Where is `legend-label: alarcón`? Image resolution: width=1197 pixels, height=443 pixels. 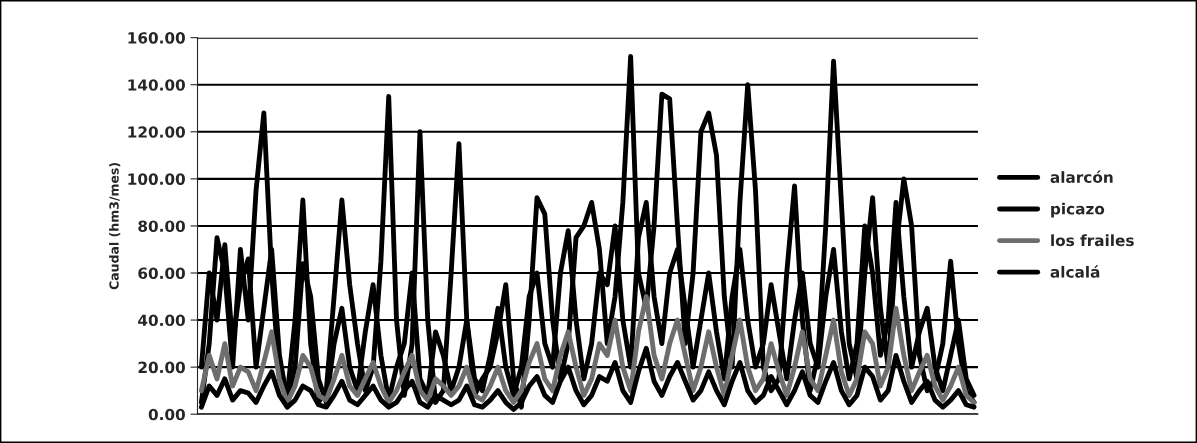
legend-label: alarcón is located at coordinates (1081, 176).